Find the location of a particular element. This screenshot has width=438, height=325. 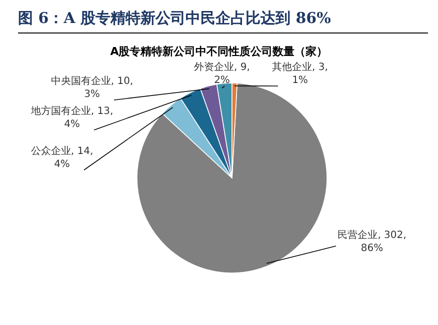

chart-title: 图 6：A 股专精特新公司中民企占比达到 86% is located at coordinates (174, 18).